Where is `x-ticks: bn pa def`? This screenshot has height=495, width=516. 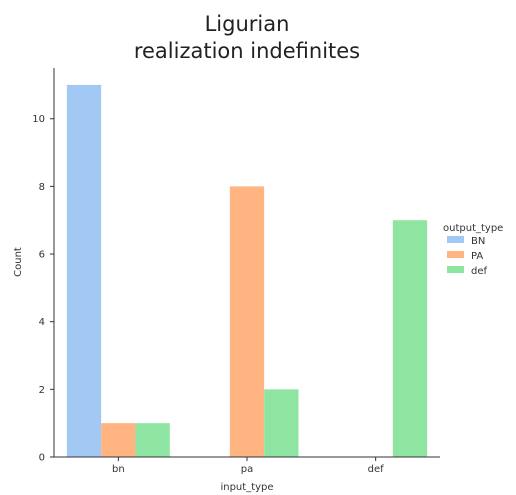
x-ticks: bn pa def is located at coordinates (248, 466).